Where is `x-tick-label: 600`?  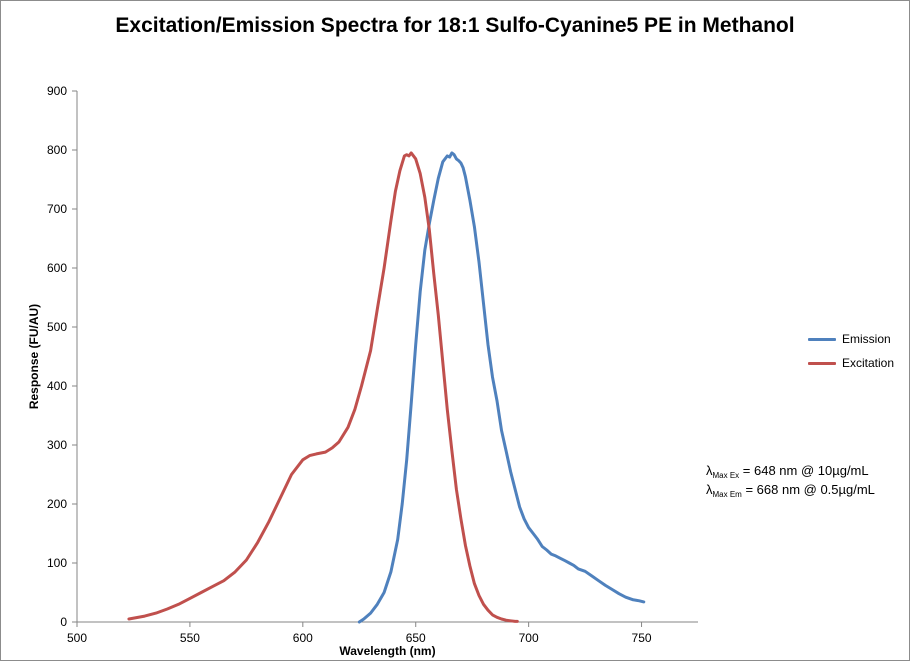
x-tick-label: 600 is located at coordinates (303, 638).